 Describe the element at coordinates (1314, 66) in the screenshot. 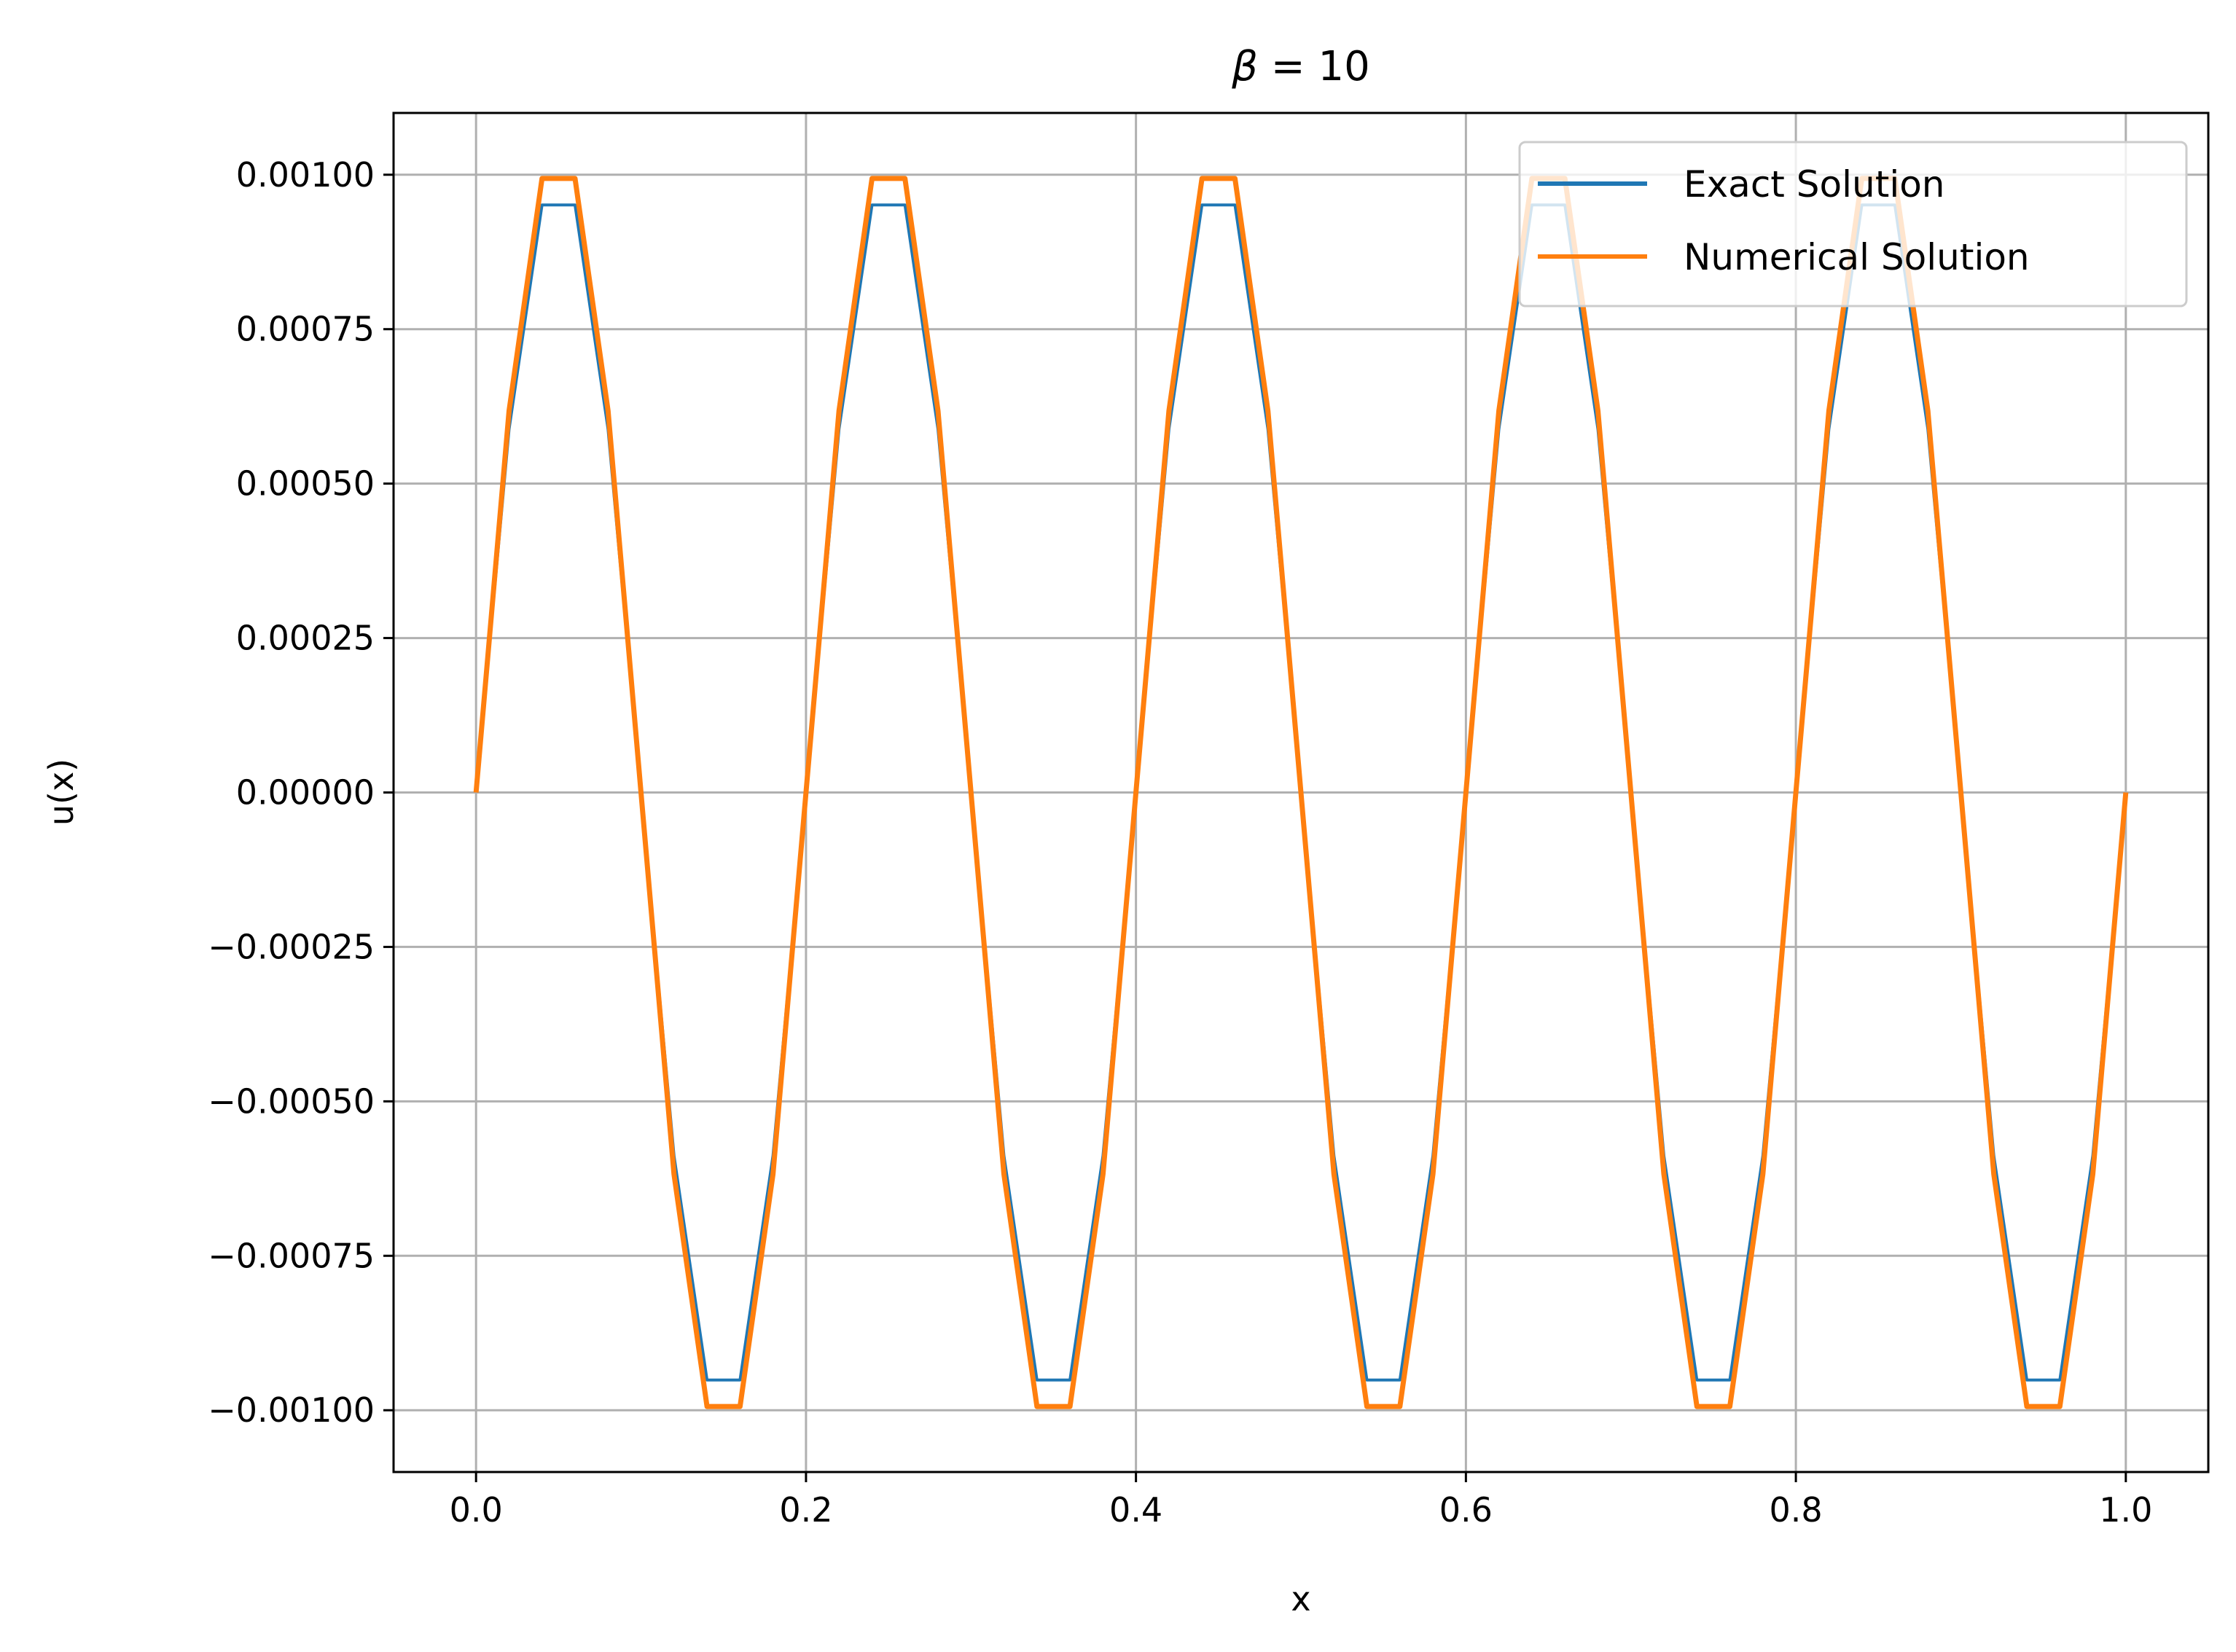

I see `title-rest: = 10` at that location.